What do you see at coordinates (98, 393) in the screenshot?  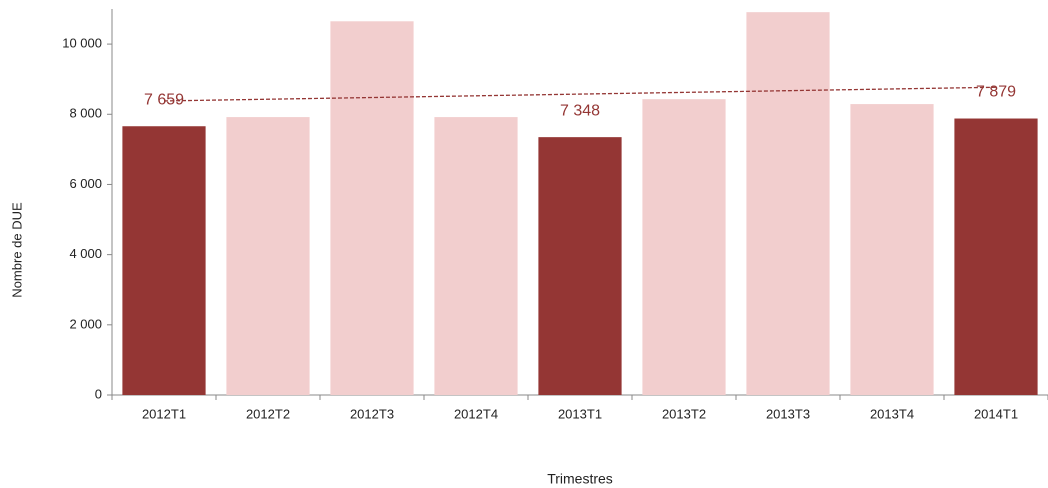 I see `y-tick-label: 0` at bounding box center [98, 393].